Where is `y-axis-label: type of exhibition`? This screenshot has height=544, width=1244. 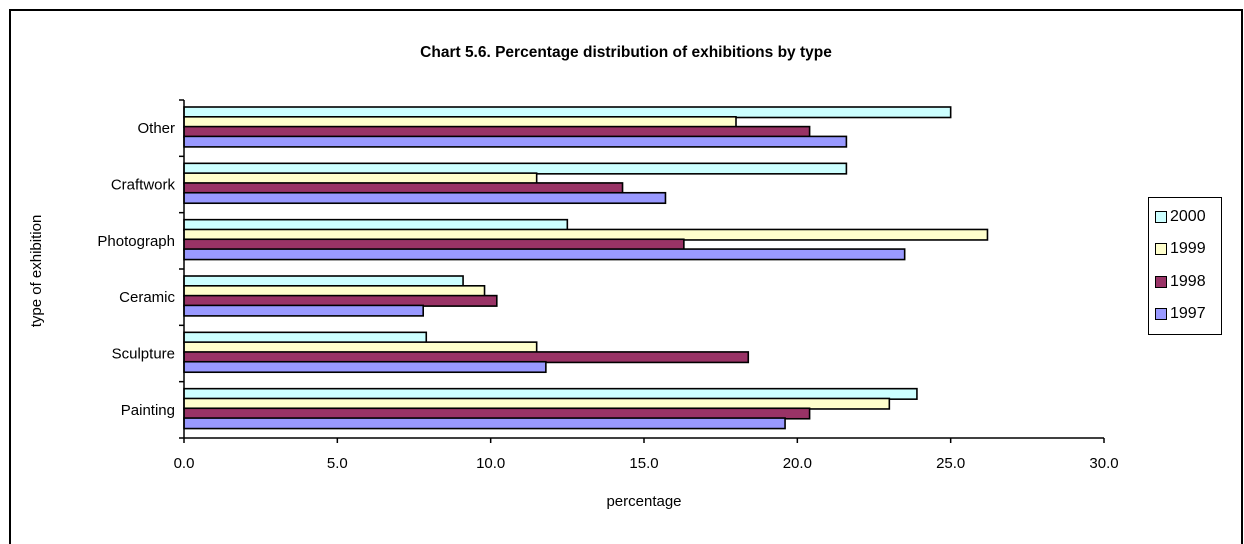
y-axis-label: type of exhibition is located at coordinates (36, 271).